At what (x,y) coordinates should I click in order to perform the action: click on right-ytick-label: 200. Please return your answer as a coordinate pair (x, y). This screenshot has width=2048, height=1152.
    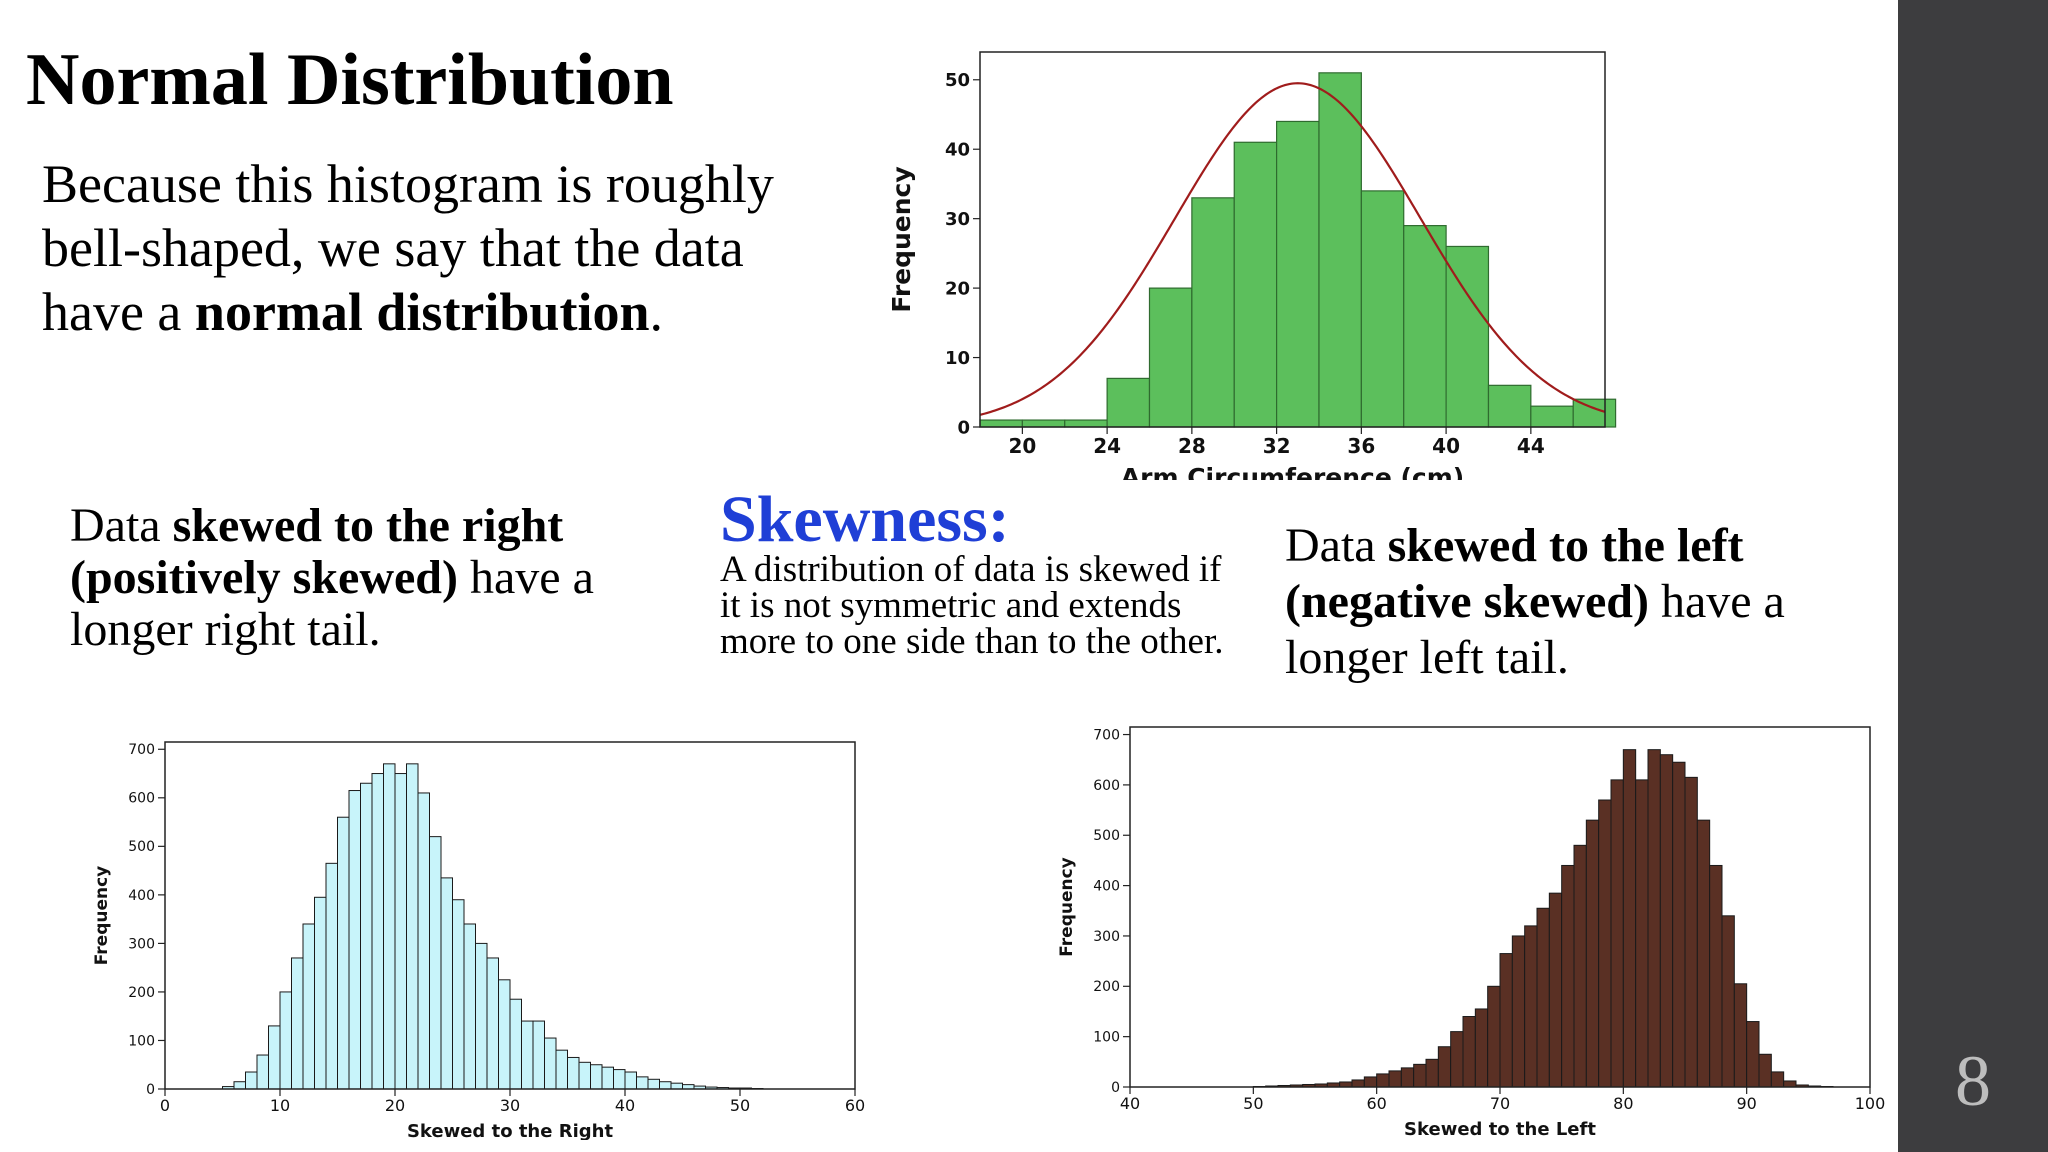
    Looking at the image, I should click on (141, 993).